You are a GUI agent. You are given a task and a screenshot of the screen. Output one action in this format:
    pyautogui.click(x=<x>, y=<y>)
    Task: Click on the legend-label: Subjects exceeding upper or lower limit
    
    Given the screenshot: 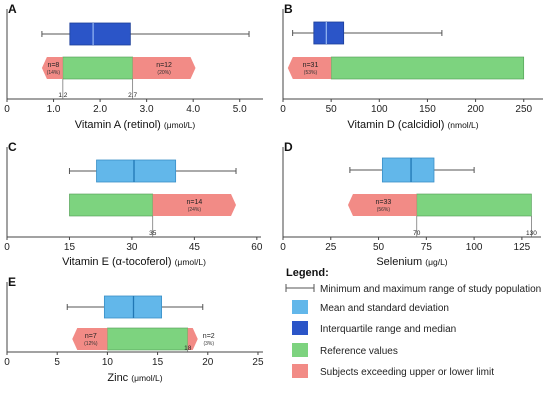 What is the action you would take?
    pyautogui.click(x=407, y=372)
    